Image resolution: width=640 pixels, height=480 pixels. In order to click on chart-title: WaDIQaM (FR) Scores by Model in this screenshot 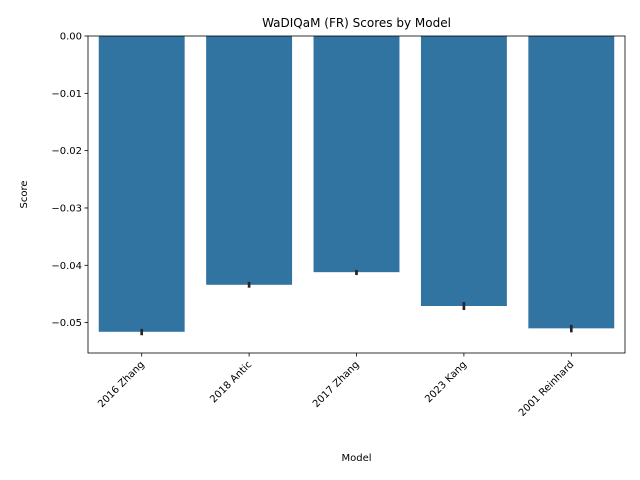, I will do `click(356, 23)`.